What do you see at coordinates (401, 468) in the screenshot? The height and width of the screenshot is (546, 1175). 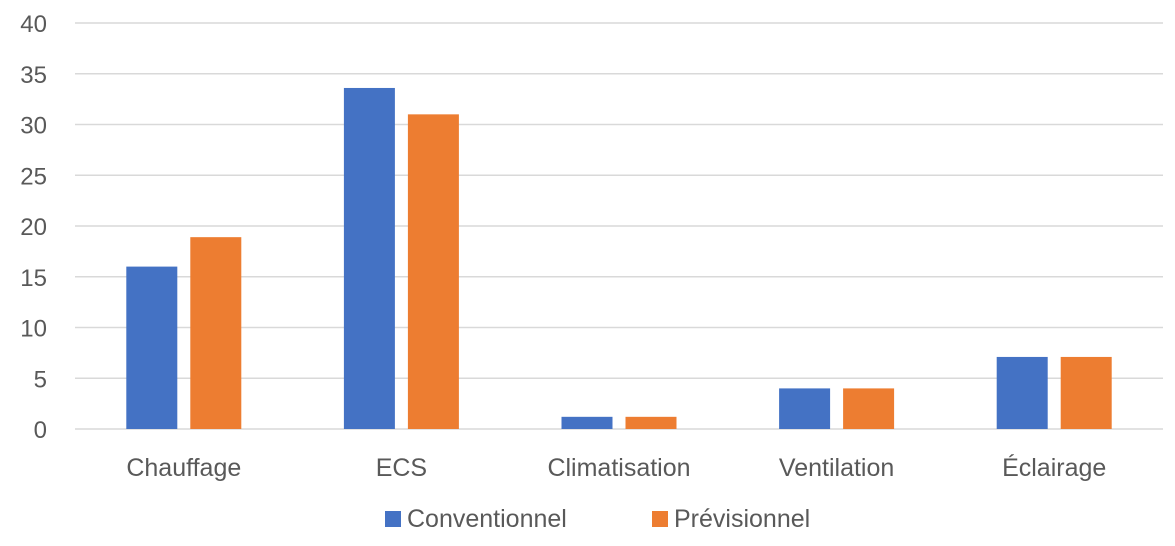 I see `x-category-label: ECS` at bounding box center [401, 468].